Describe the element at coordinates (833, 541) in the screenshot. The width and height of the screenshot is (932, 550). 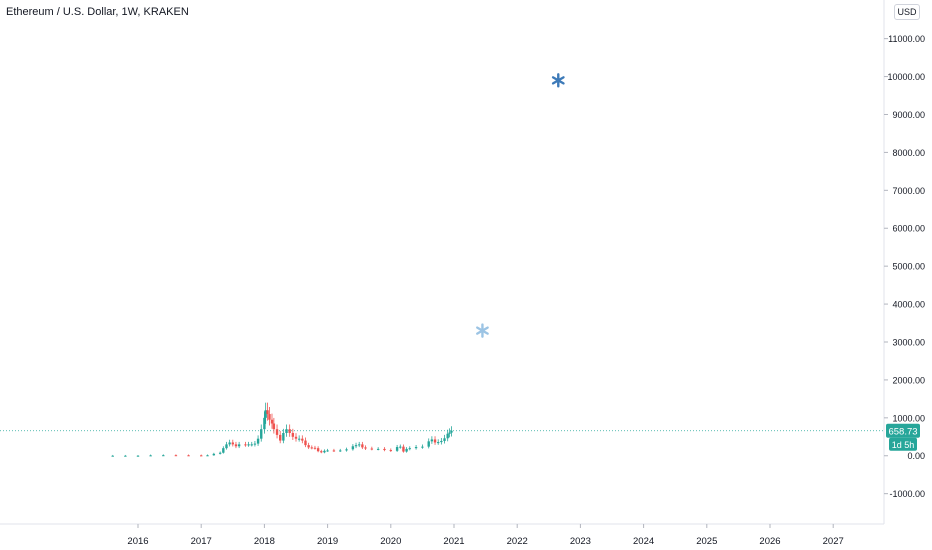
I see `x-tick-label: 2027` at that location.